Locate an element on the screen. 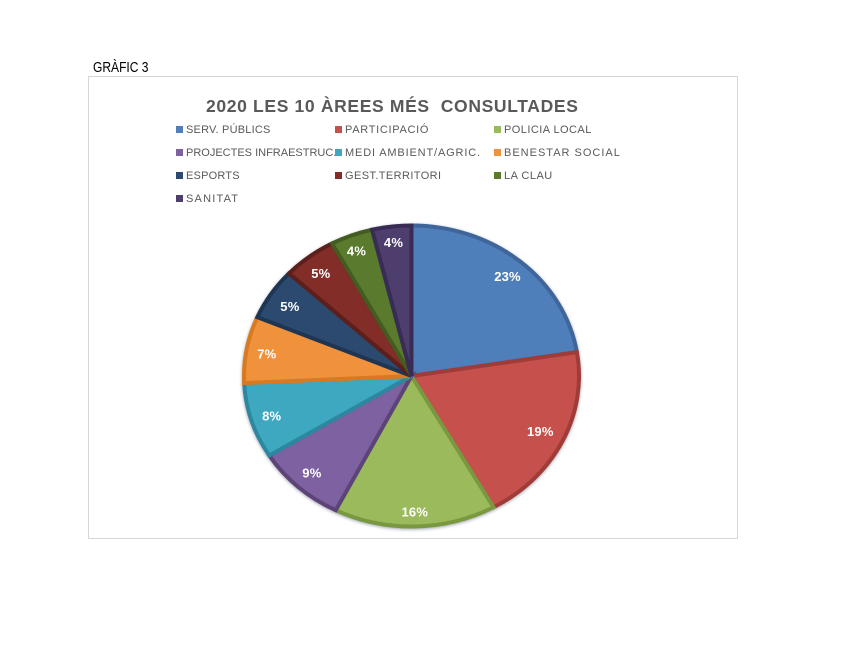 Image resolution: width=861 pixels, height=645 pixels. svg-text: 7% is located at coordinates (266, 353).